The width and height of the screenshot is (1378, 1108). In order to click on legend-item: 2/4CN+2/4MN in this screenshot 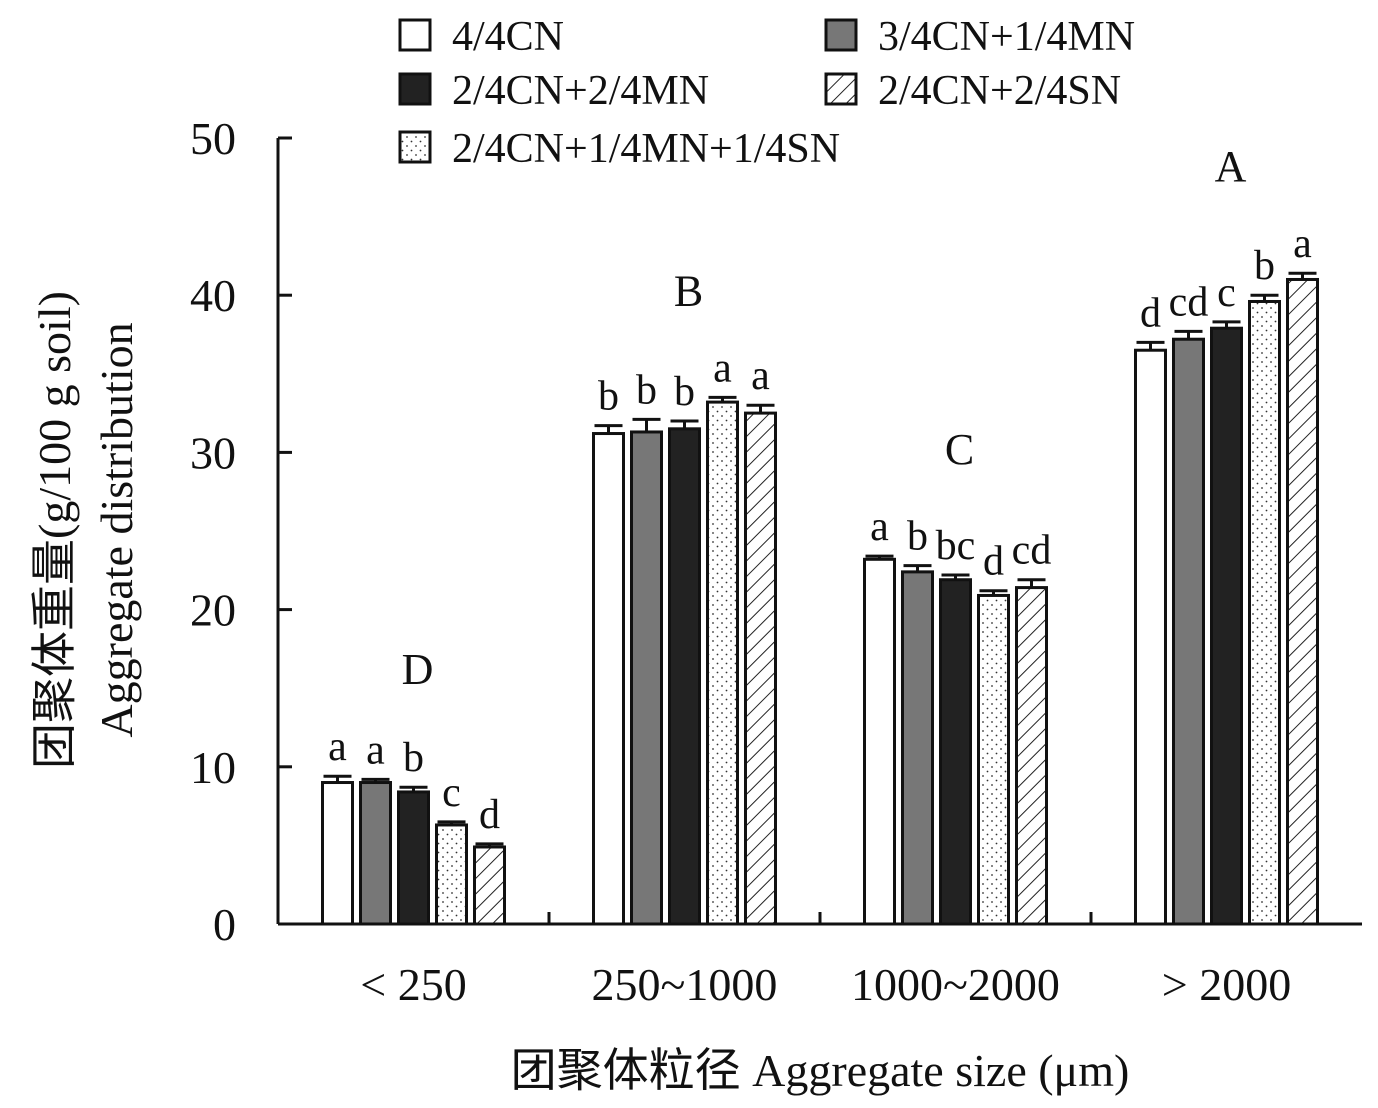, I will do `click(553, 91)`.